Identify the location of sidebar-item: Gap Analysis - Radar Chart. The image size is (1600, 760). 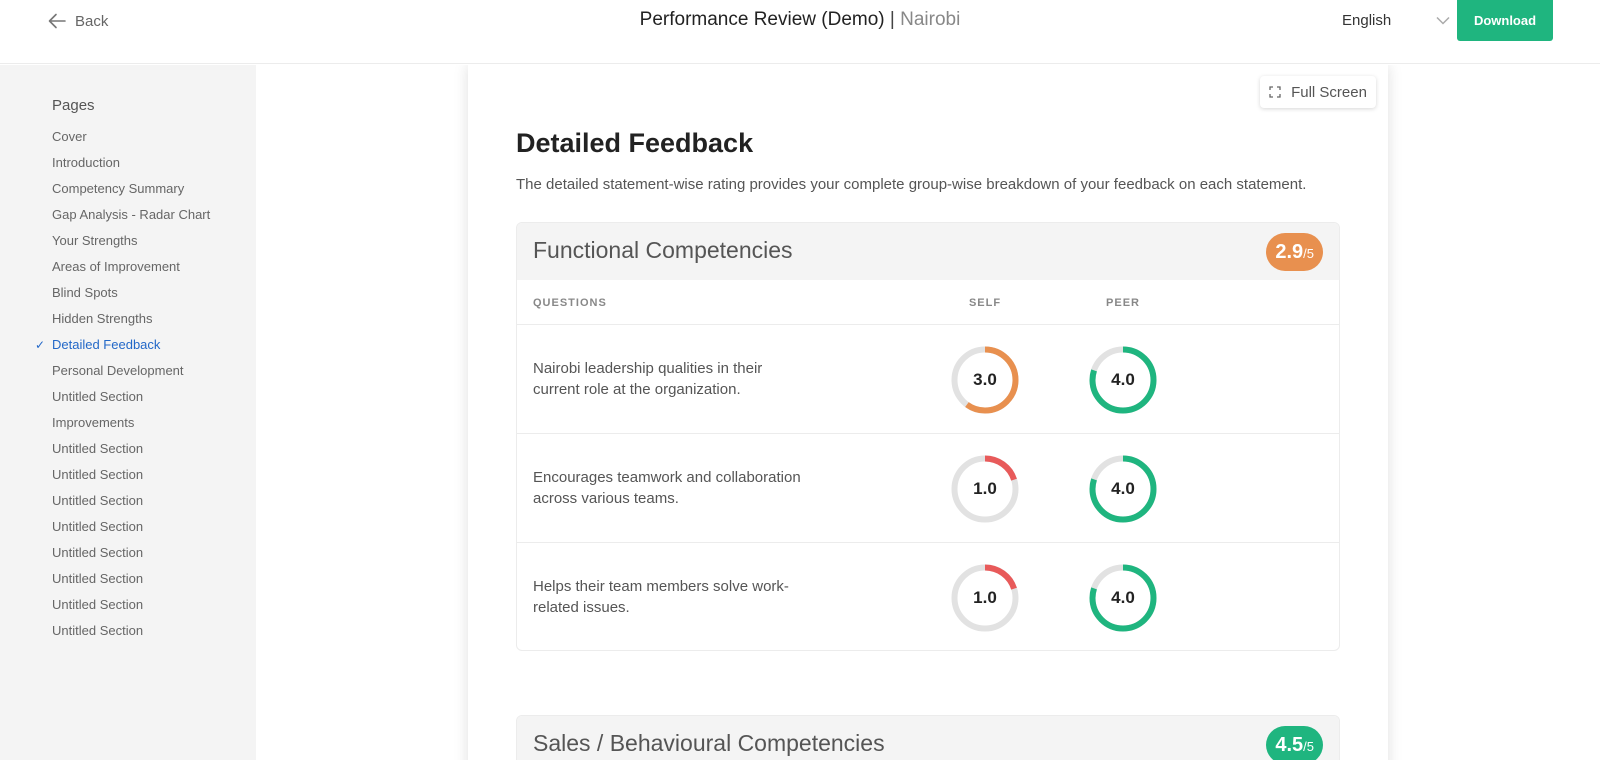
(131, 218).